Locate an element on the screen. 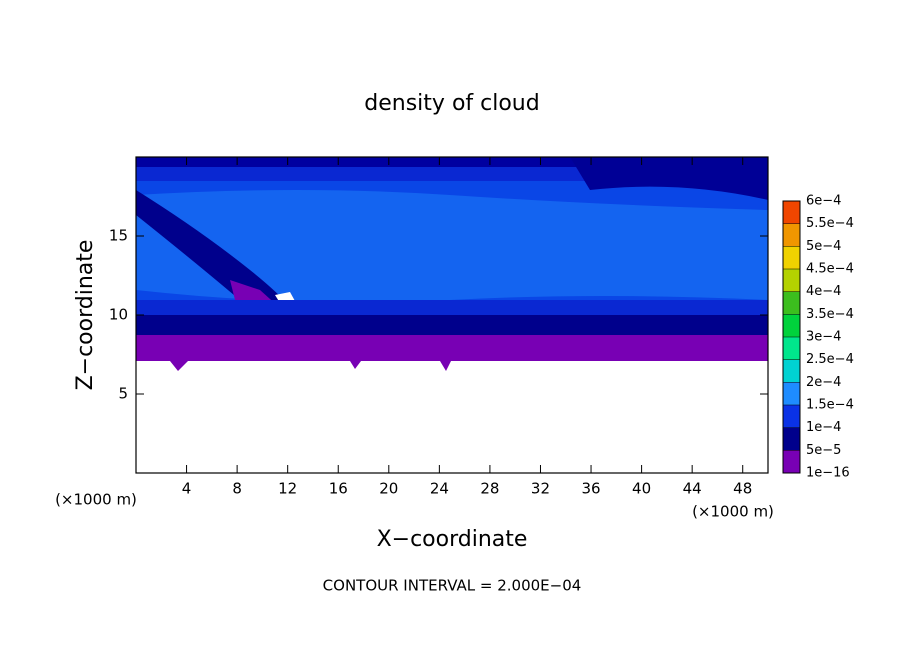 Image resolution: width=904 pixels, height=654 pixels. y-tick-label: 10 is located at coordinates (118, 315).